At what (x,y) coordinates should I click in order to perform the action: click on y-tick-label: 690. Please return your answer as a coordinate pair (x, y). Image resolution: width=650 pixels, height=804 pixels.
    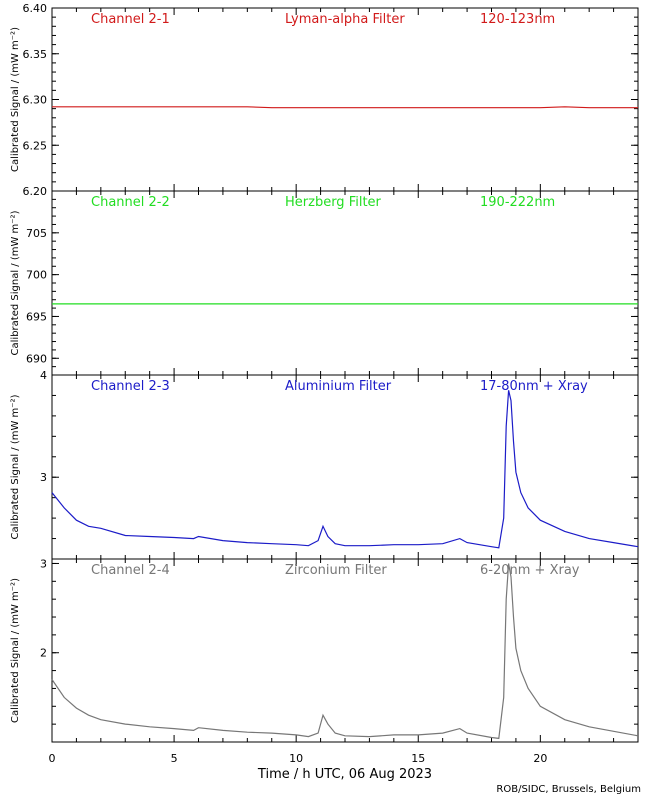
    Looking at the image, I should click on (36, 358).